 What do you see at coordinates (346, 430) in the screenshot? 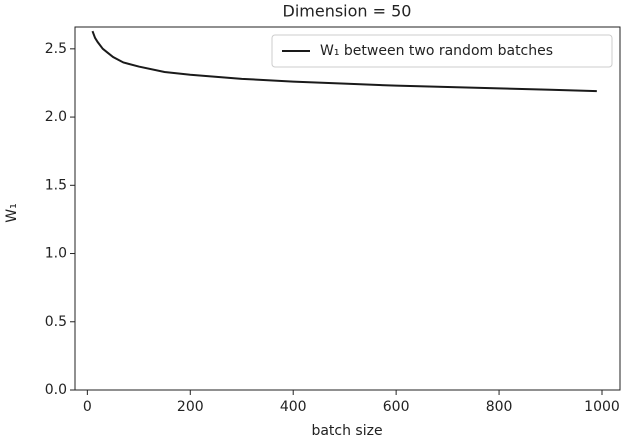
I see `x-axis-label: batch size` at bounding box center [346, 430].